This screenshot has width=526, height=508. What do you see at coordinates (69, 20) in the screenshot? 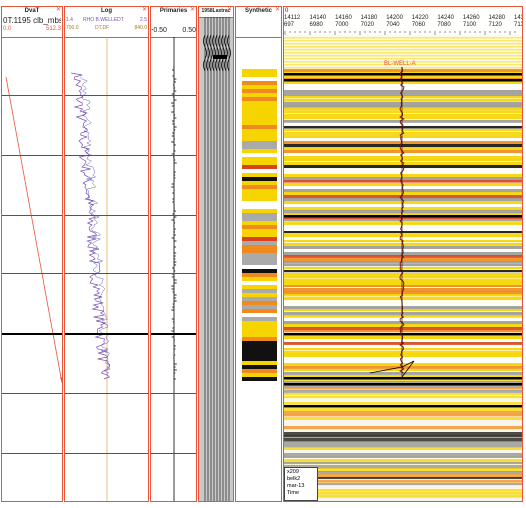
I see `log-curve1-min: 1.4` at bounding box center [69, 20].